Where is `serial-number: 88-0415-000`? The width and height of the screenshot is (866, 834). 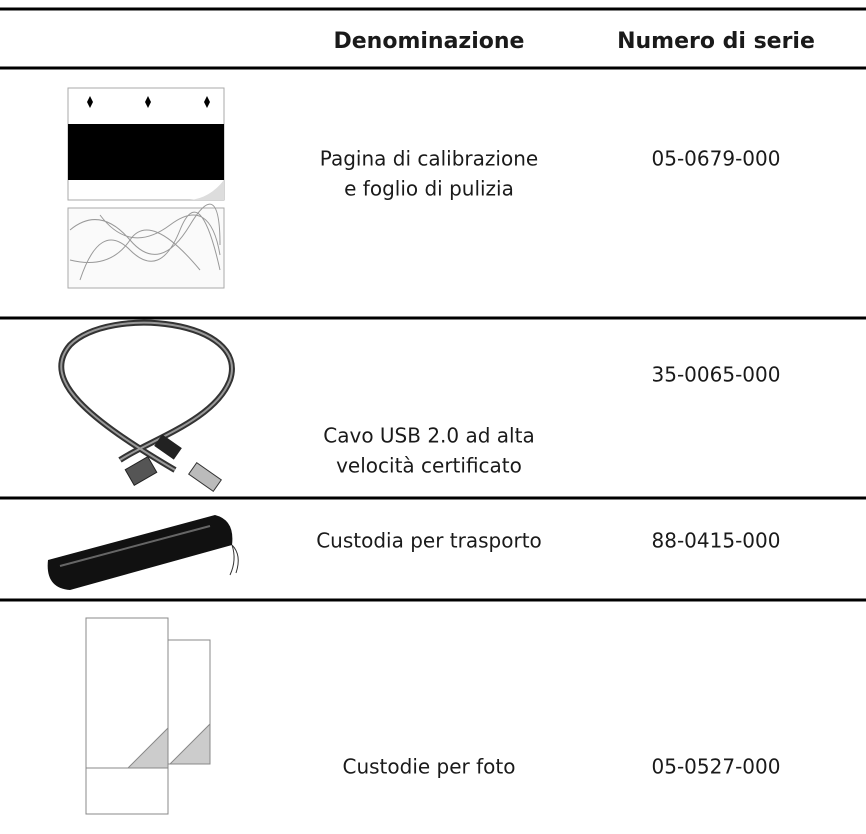
serial-number: 88-0415-000 is located at coordinates (716, 541).